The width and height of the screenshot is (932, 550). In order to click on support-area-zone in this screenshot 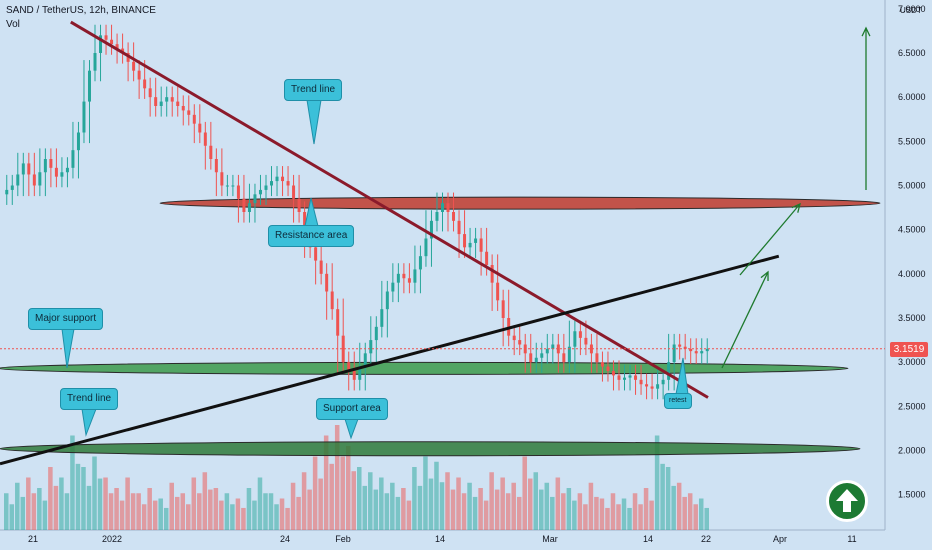, I will do `click(430, 449)`.